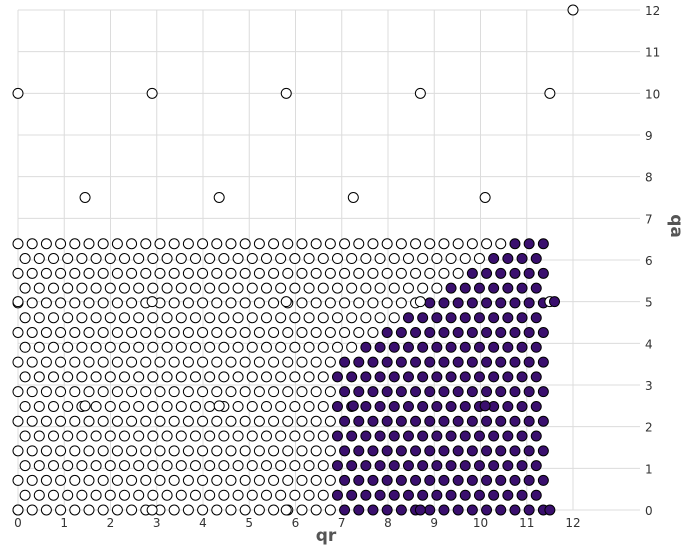 The image size is (685, 546). Describe the element at coordinates (111, 523) in the screenshot. I see `x-tick-label: 2` at that location.